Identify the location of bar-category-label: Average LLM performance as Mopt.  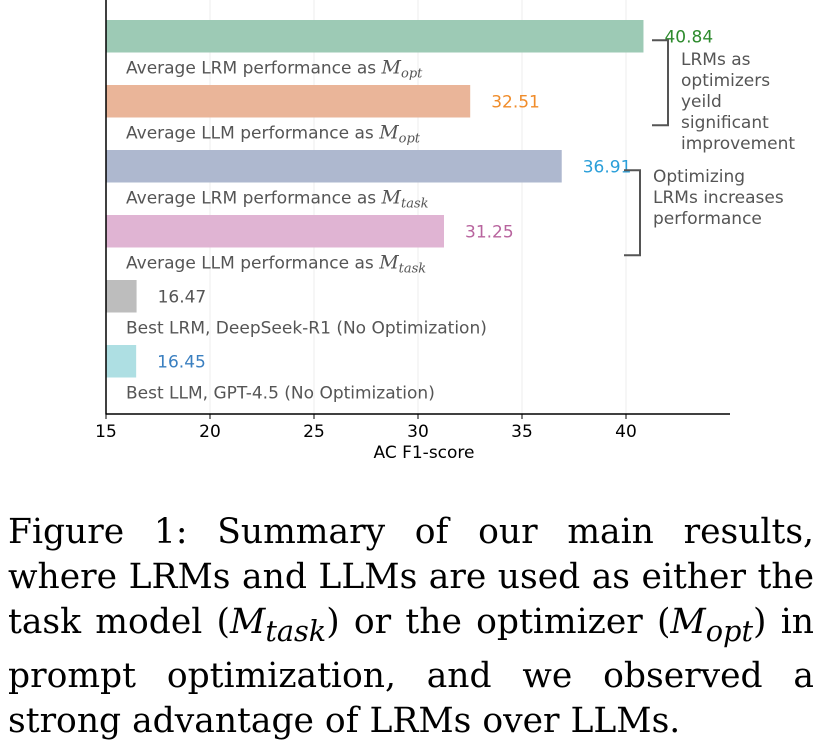
(273, 134).